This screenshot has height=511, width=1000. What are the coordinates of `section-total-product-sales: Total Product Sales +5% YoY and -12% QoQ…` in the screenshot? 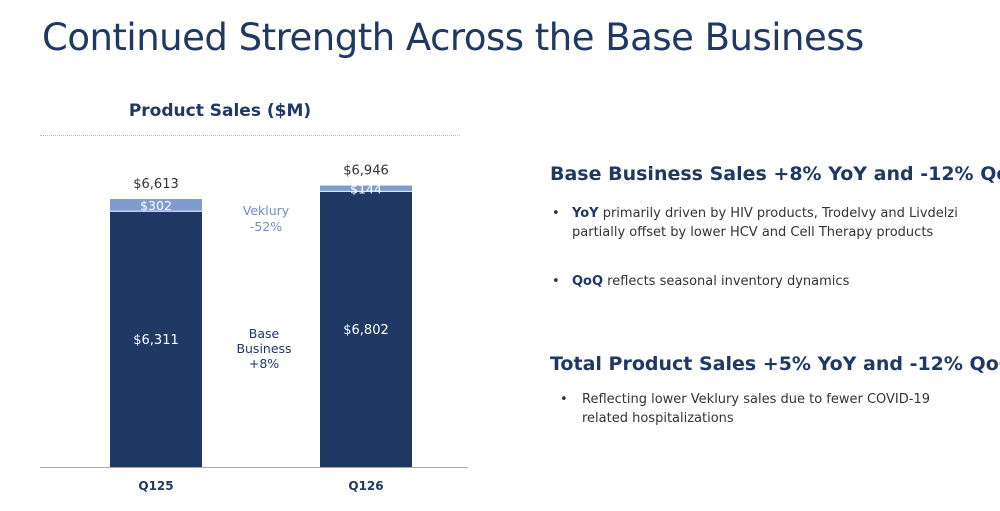 It's located at (775, 390).